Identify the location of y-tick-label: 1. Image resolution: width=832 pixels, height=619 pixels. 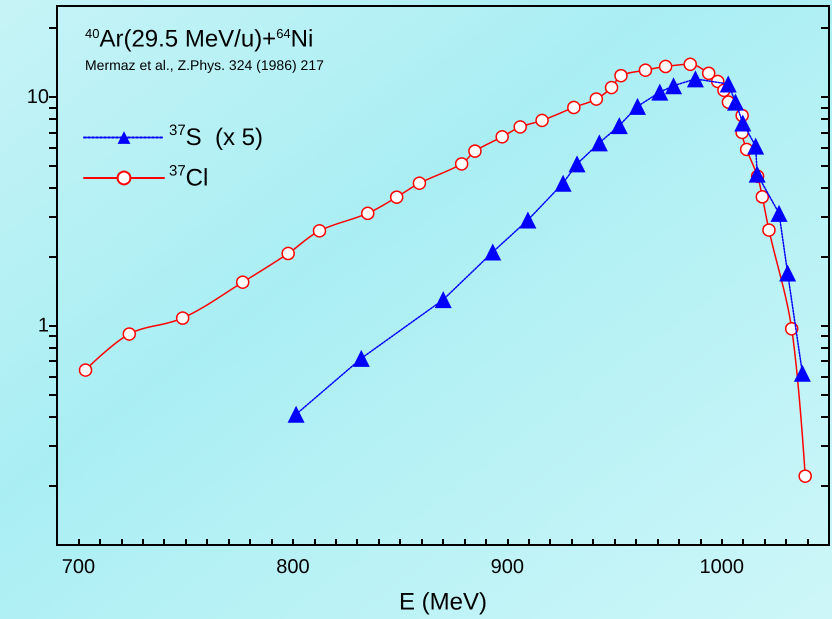
(43, 325).